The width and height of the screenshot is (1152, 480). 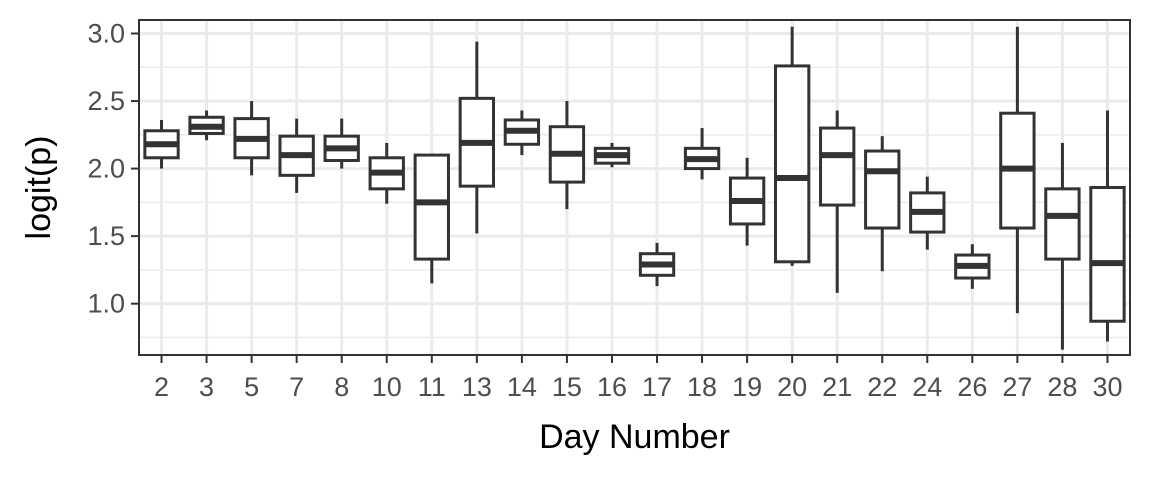 I want to click on y-tick-label: 1.5, so click(x=106, y=236).